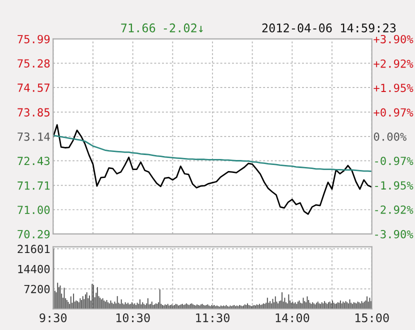  Describe the element at coordinates (394, 234) in the screenshot. I see `y2-tick-label: -3.90%` at that location.